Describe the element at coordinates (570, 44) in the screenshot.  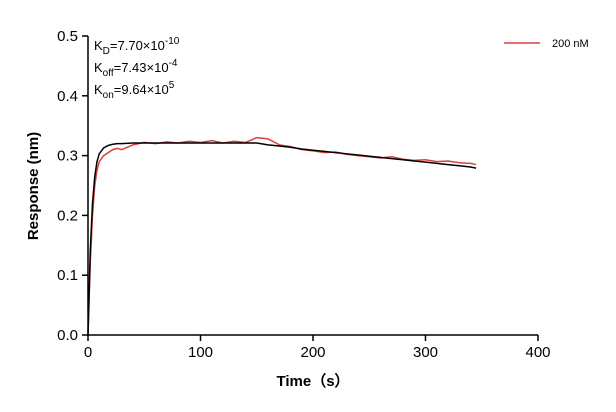
I see `legend-label: 200 nM` at that location.